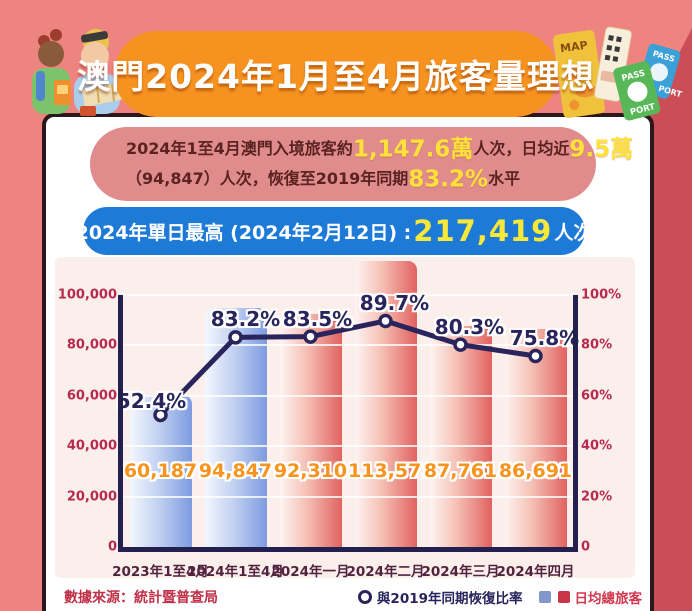 The height and width of the screenshot is (611, 692). I want to click on recovery-line-chart, so click(348, 368).